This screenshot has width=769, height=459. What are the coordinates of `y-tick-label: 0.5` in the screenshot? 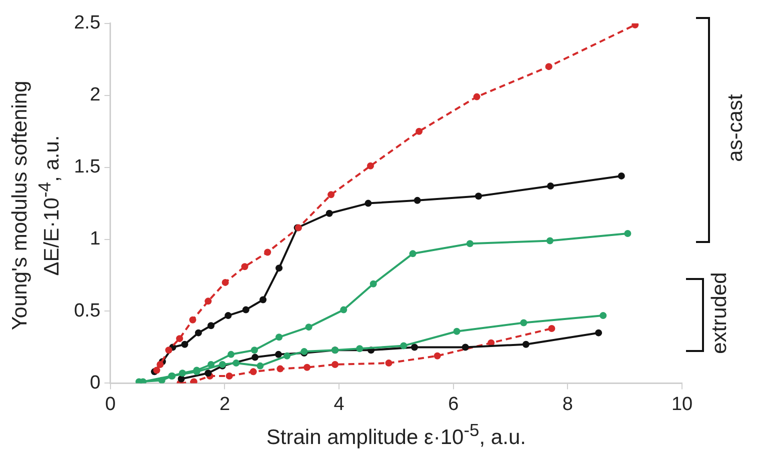 It's located at (87, 311).